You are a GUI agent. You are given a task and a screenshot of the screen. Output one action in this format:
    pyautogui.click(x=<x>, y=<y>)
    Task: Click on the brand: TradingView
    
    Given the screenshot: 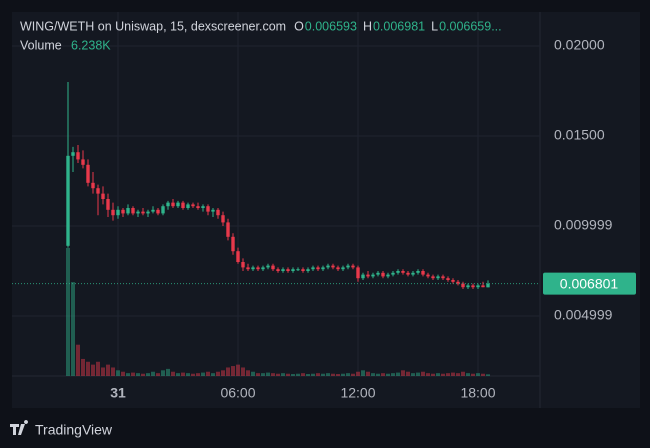 What is the action you would take?
    pyautogui.click(x=61, y=429)
    